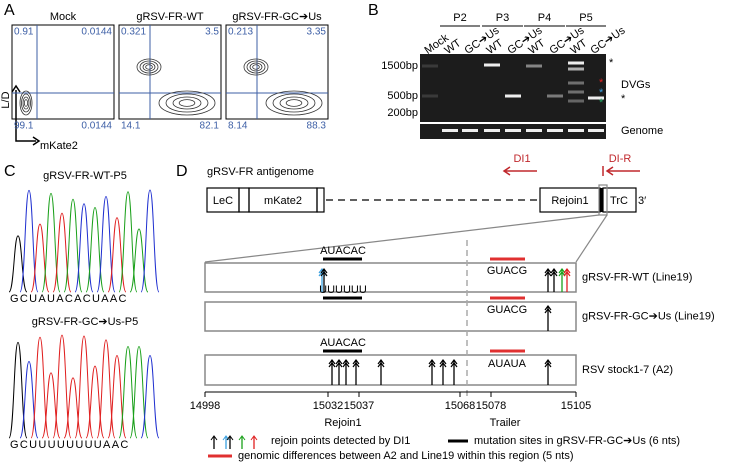 This screenshot has height=467, width=738. I want to click on band-label: DVGs, so click(636, 85).